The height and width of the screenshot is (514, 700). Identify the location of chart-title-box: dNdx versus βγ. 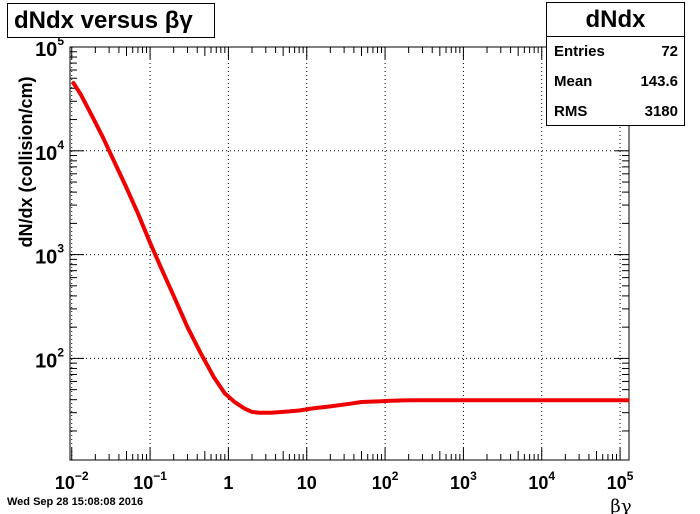
(111, 20).